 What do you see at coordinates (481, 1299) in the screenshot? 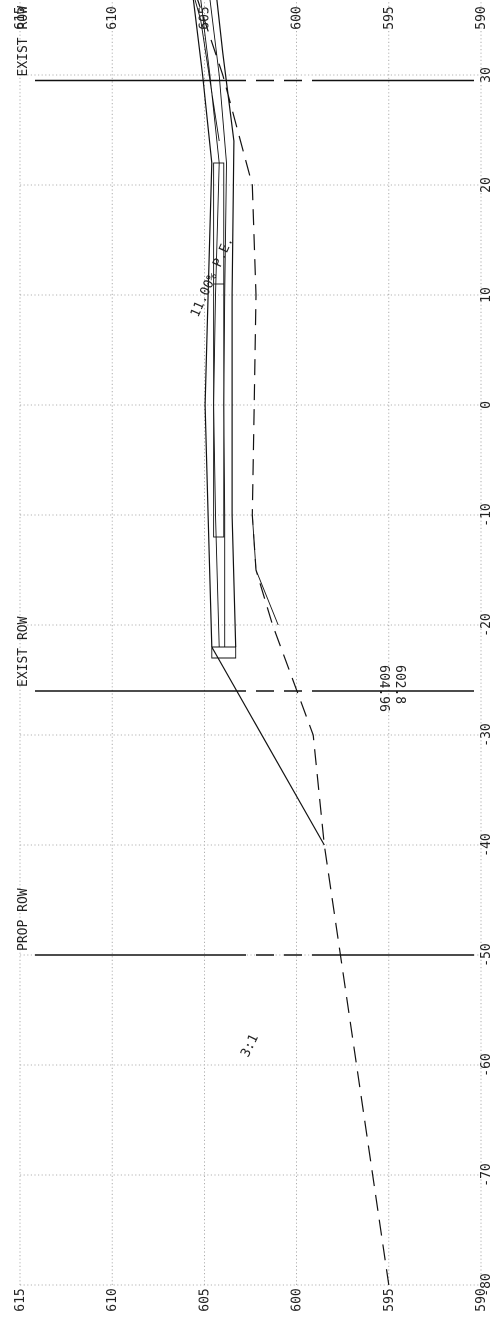
I see `elevation-tick-bottom: 590` at bounding box center [481, 1299].